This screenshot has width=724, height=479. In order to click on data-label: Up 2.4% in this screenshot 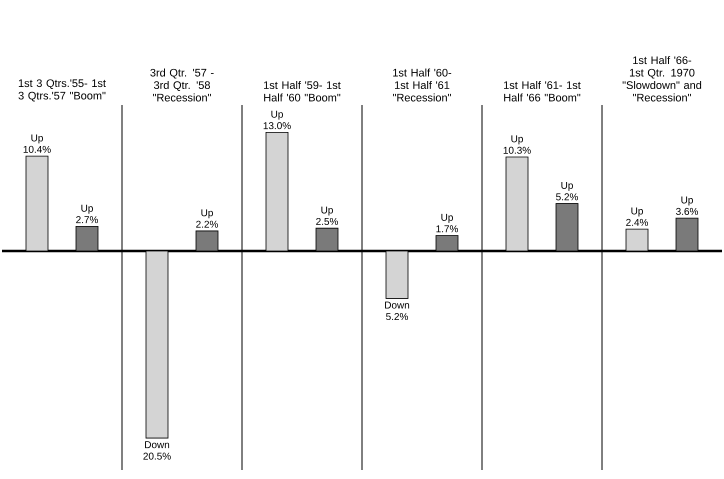, I will do `click(637, 217)`.